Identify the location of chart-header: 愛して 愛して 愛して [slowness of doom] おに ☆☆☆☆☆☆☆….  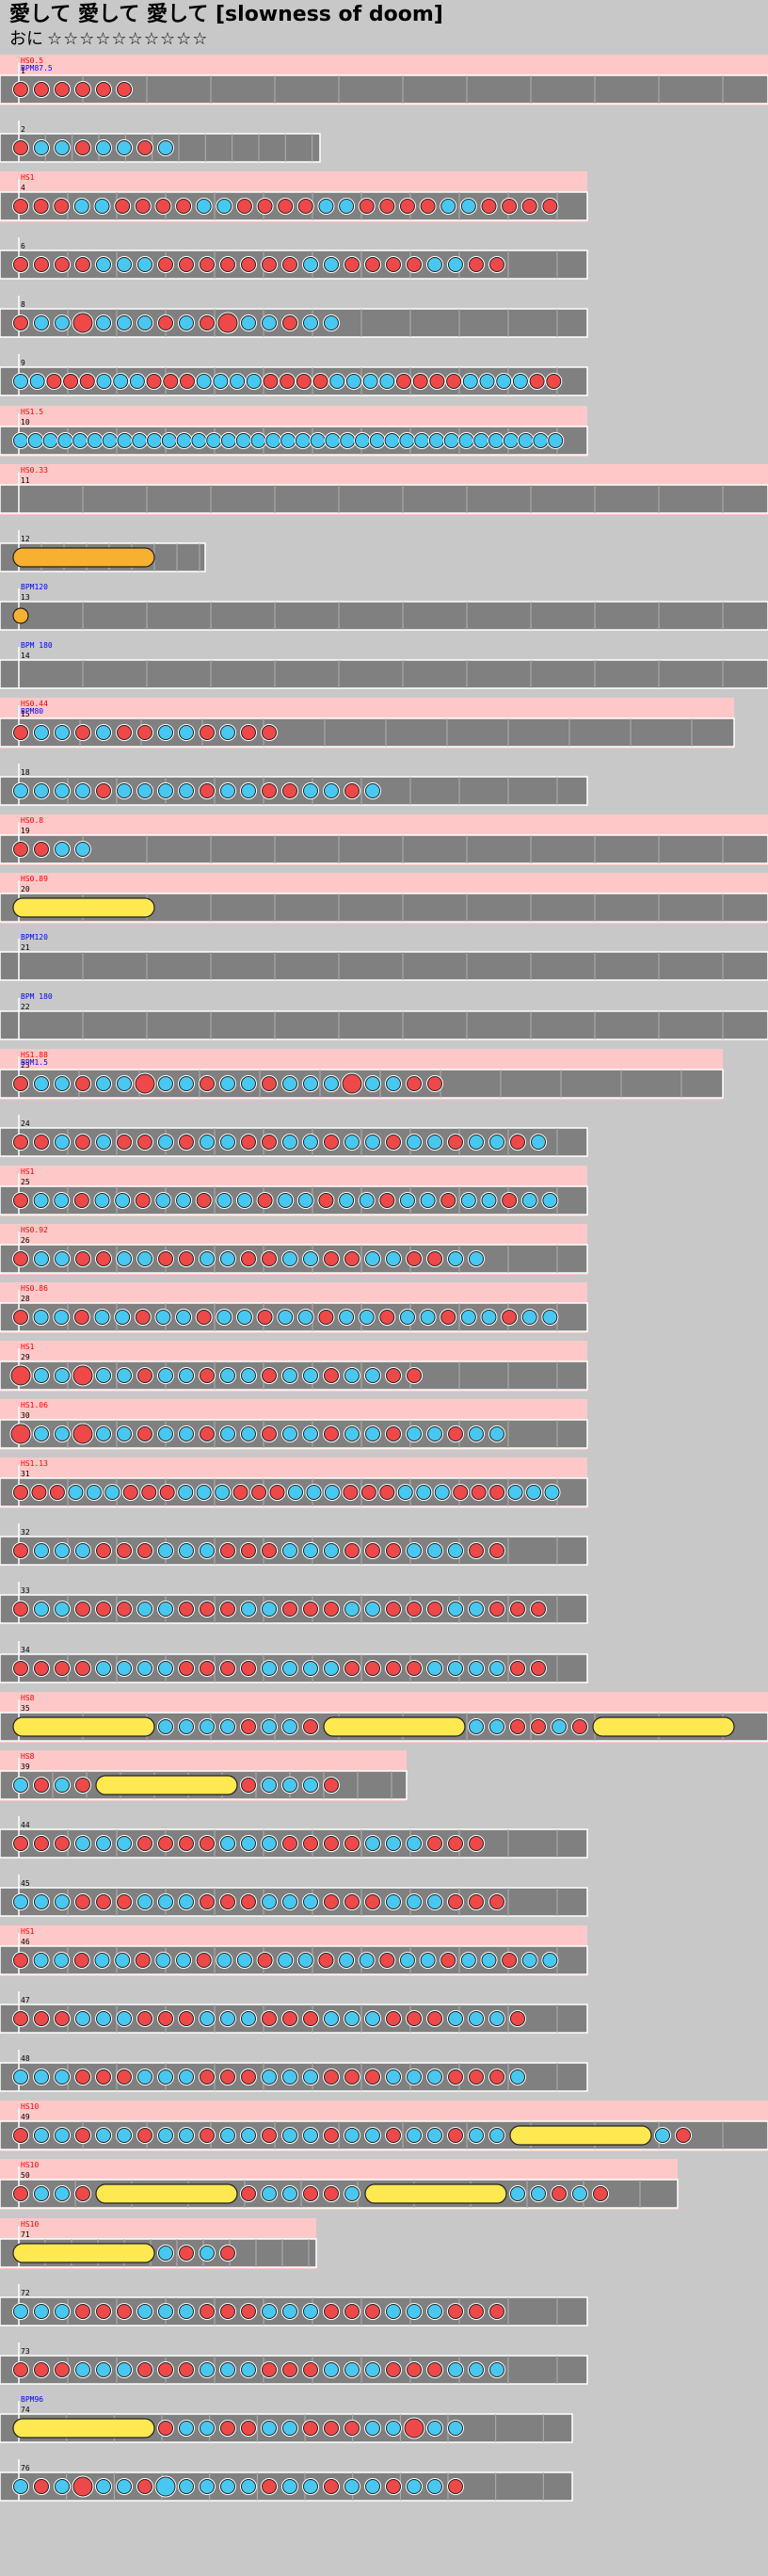
(226, 26).